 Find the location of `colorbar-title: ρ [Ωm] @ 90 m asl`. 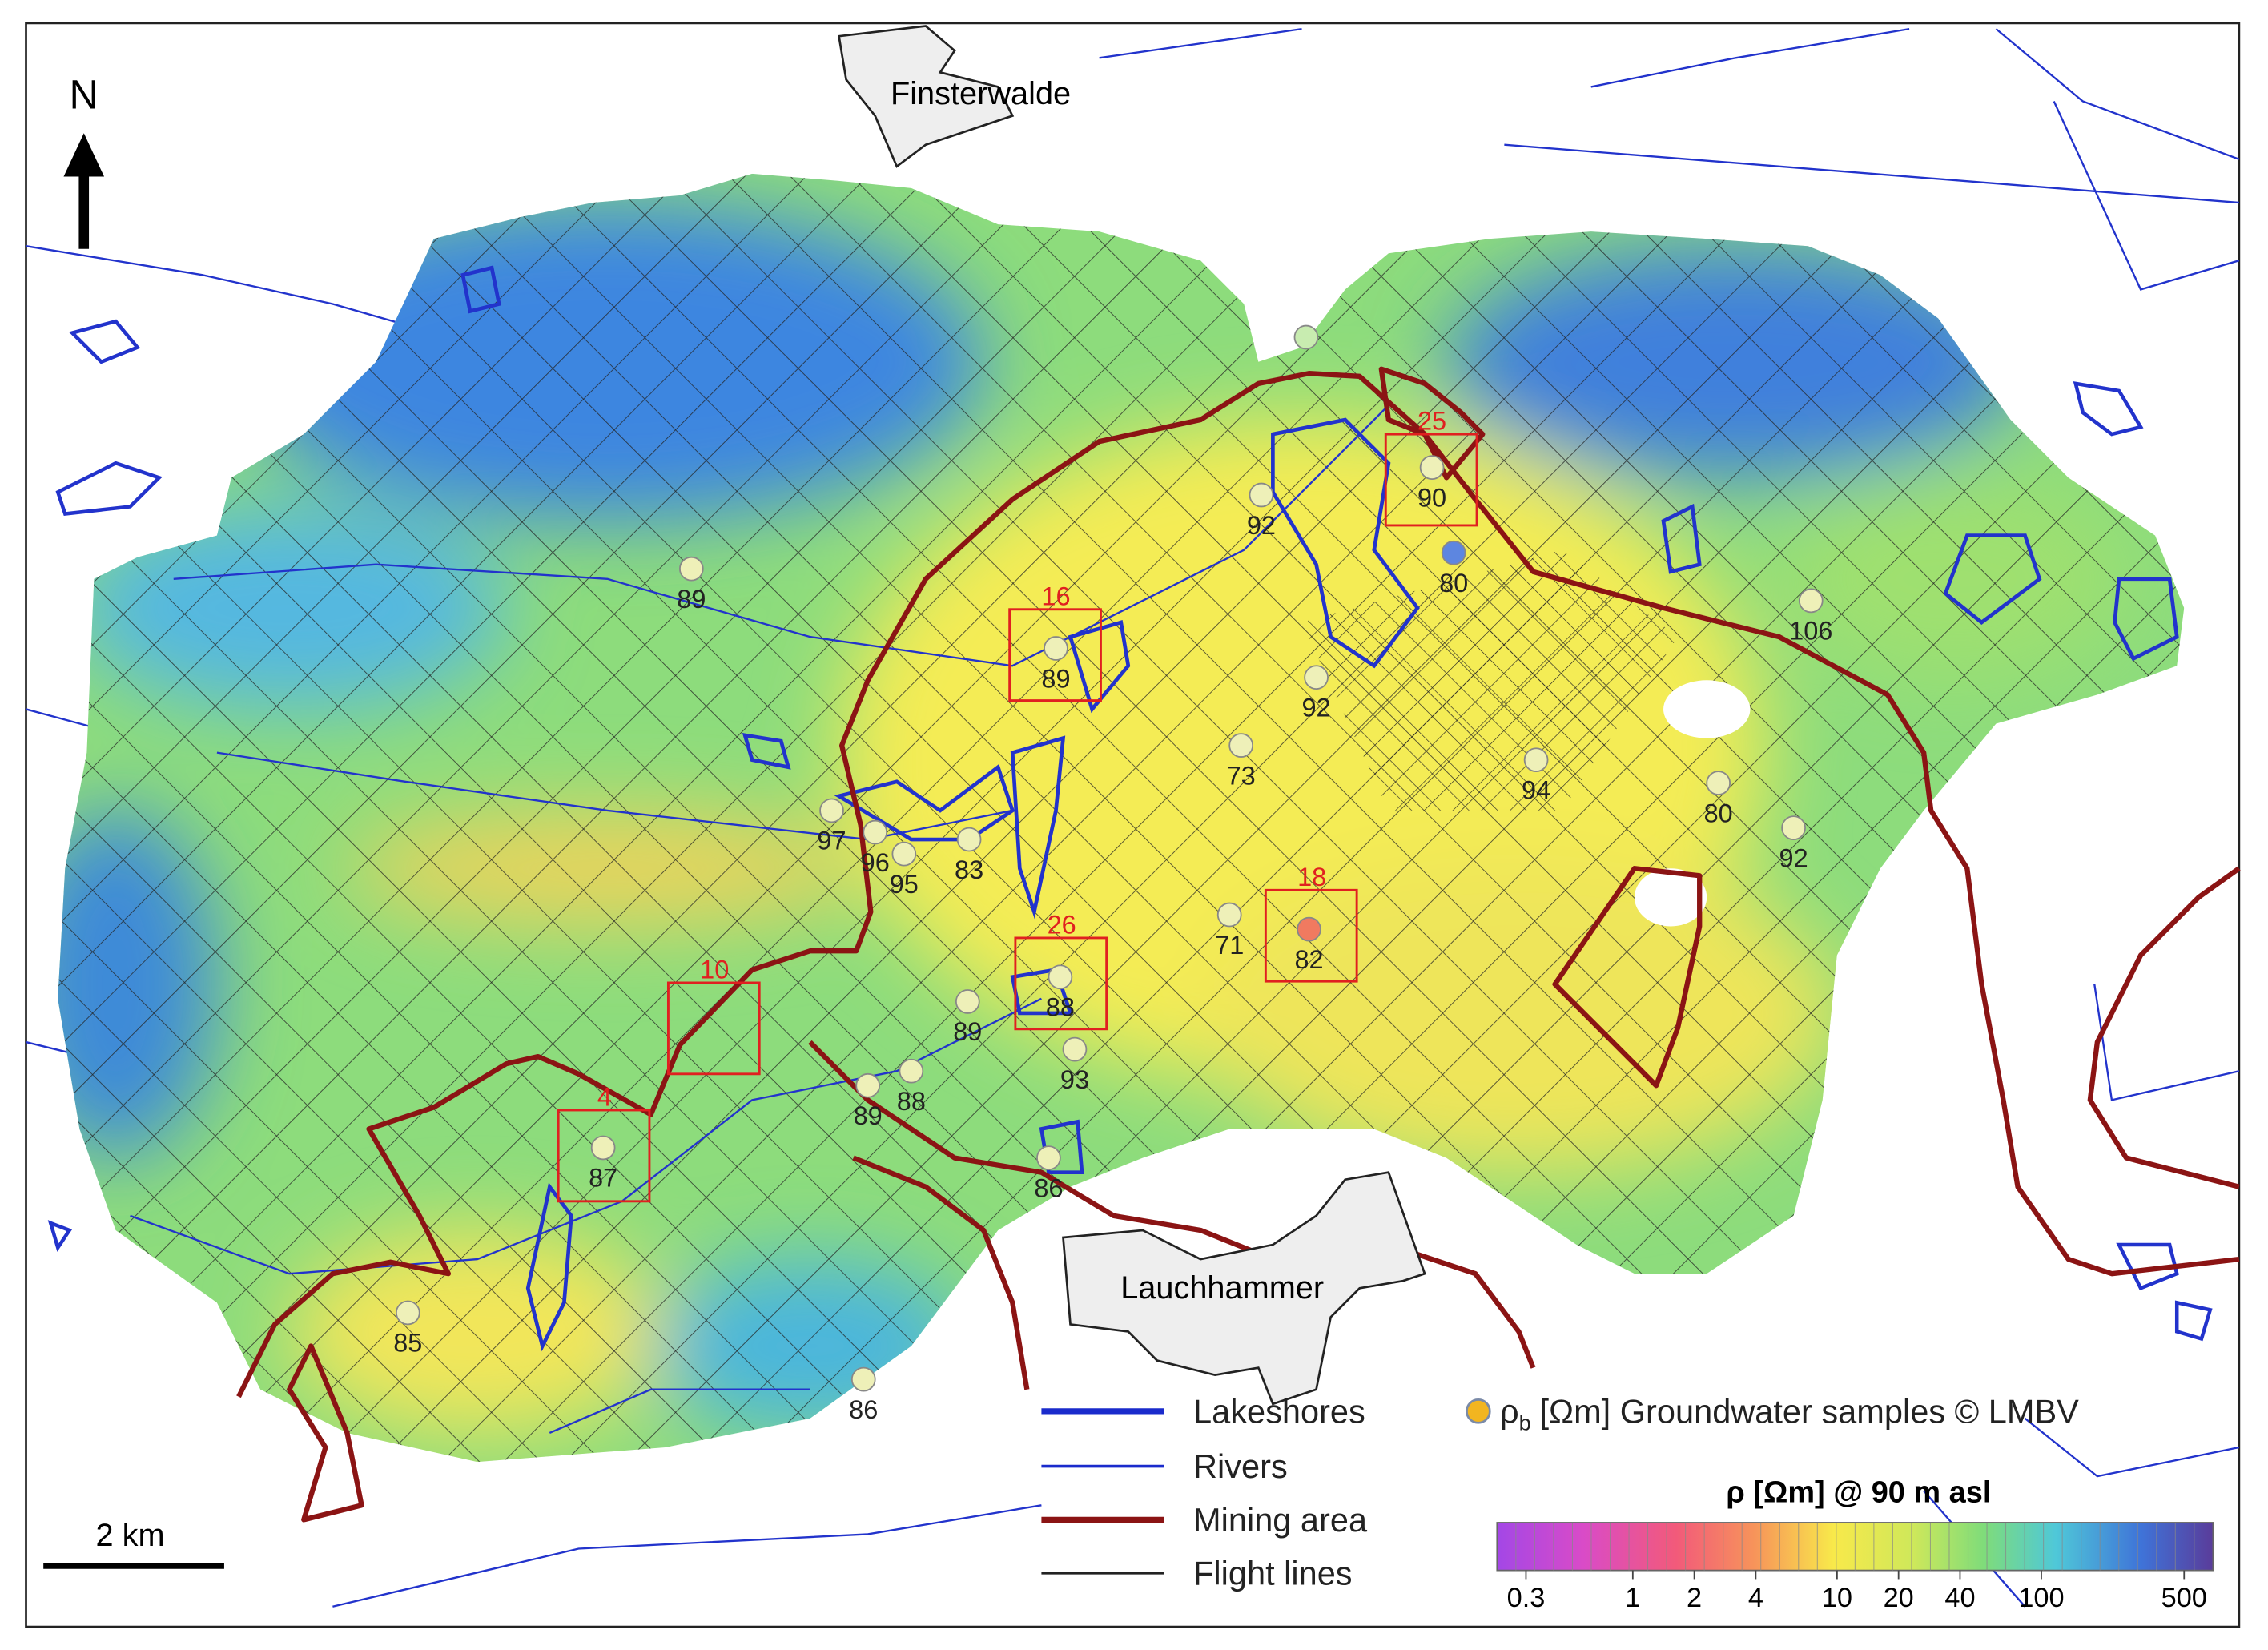

colorbar-title: ρ [Ωm] @ 90 m asl is located at coordinates (1858, 1493).